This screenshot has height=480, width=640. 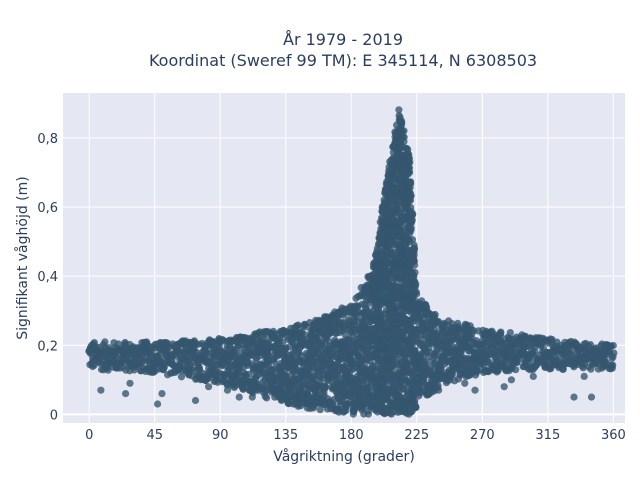 What do you see at coordinates (344, 456) in the screenshot?
I see `x-axis-title: Vågriktning (grader)` at bounding box center [344, 456].